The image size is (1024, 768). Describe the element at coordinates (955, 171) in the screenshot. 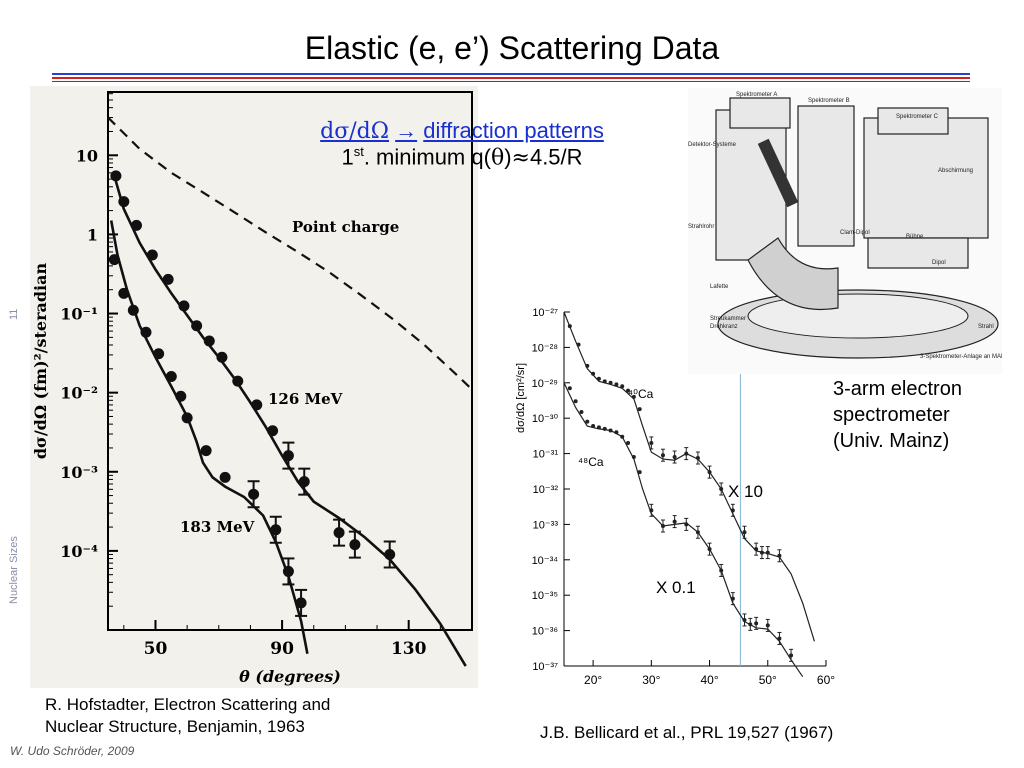

I see `photo-label: Abschirmung` at that location.